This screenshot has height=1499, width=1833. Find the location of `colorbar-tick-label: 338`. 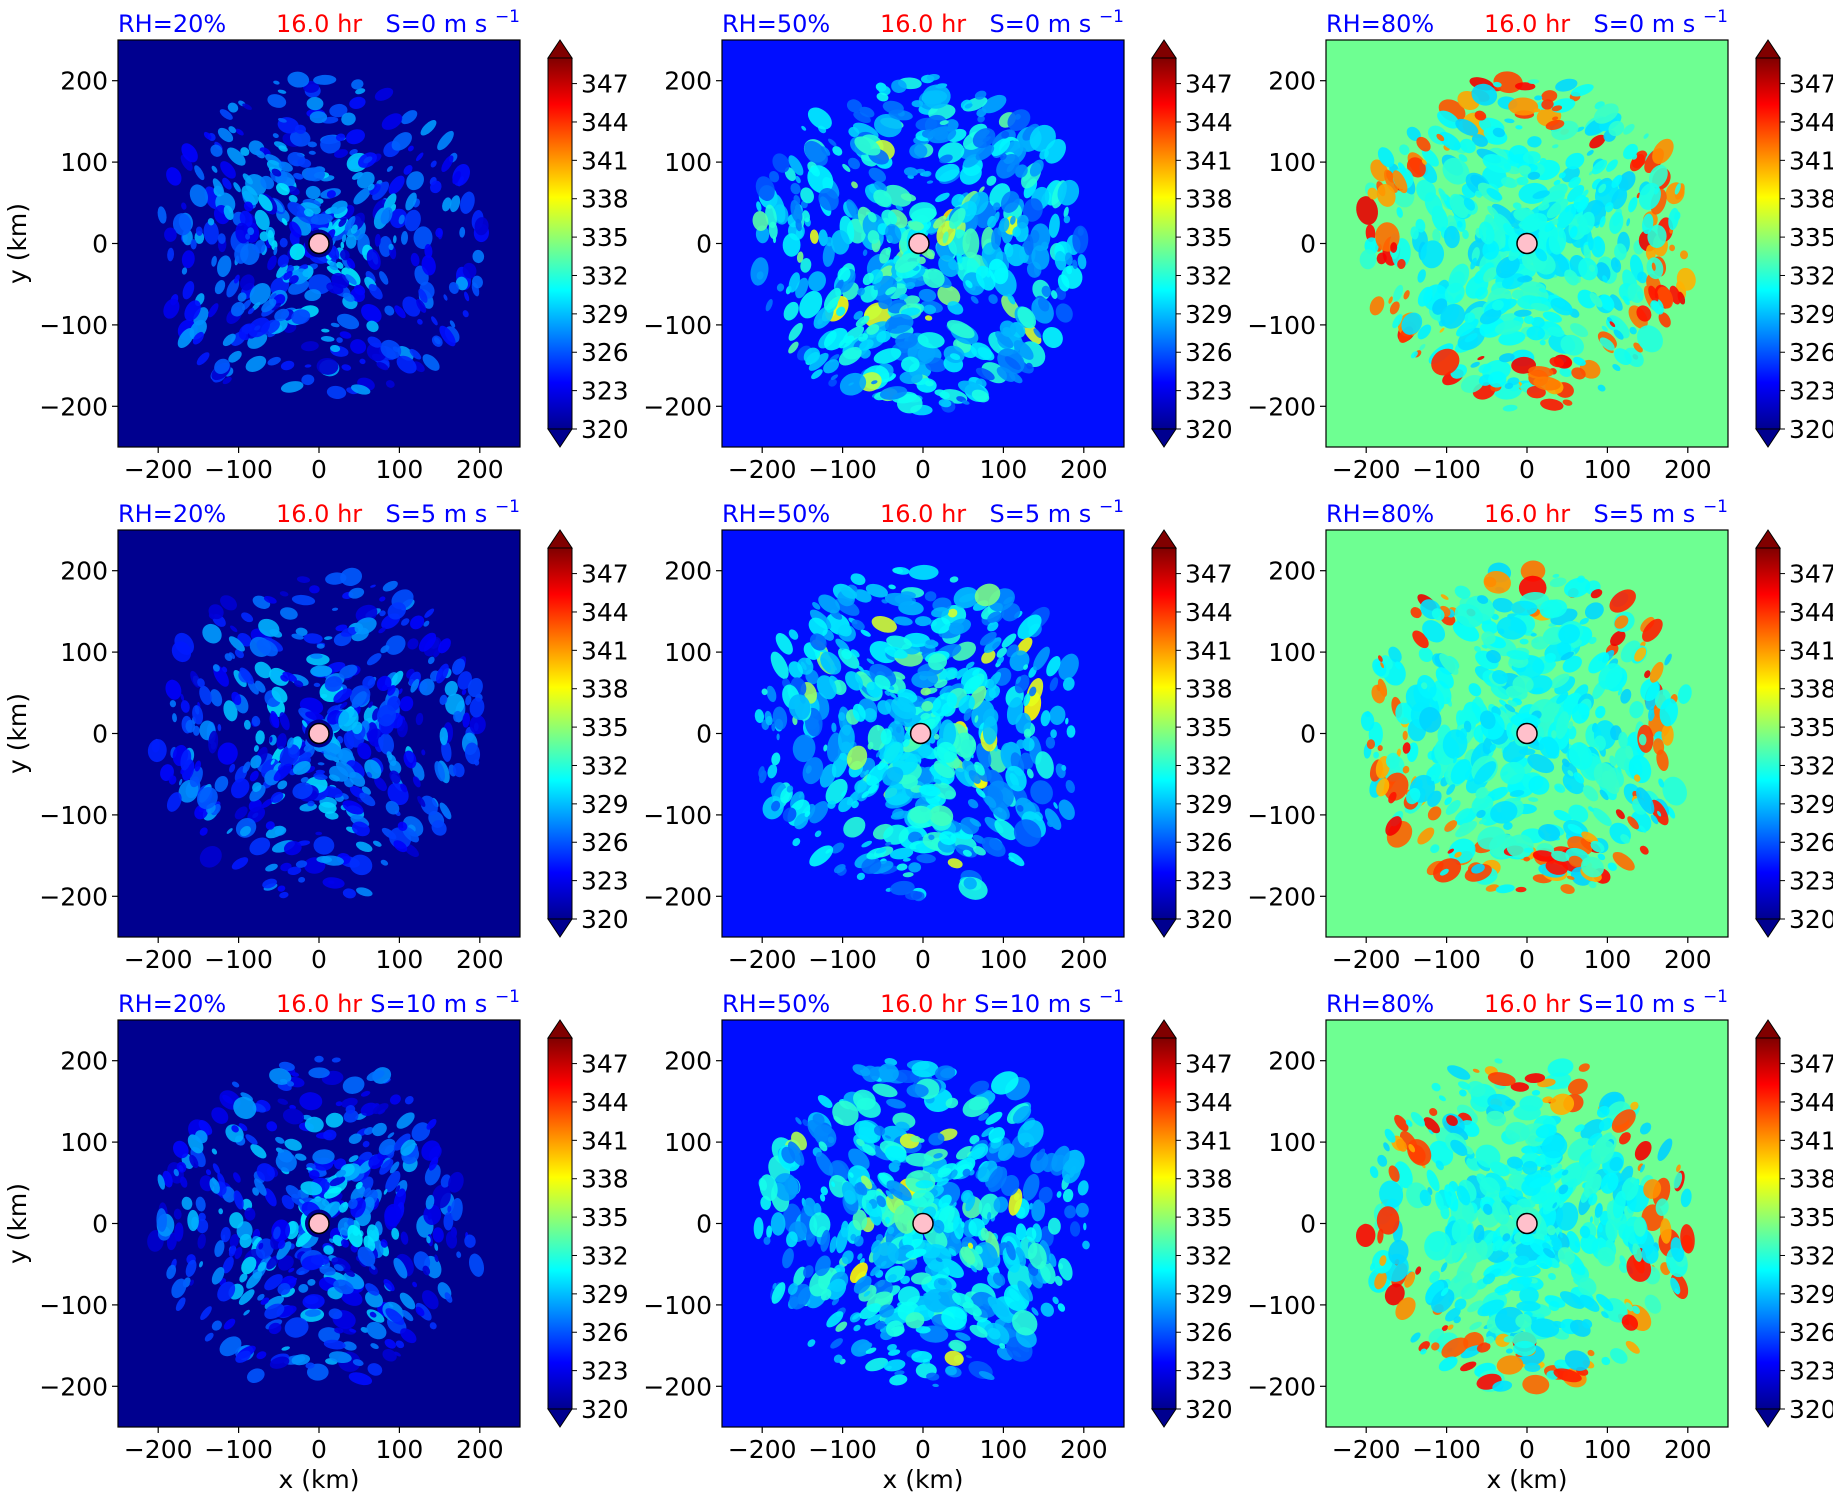

colorbar-tick-label: 338 is located at coordinates (1209, 689).